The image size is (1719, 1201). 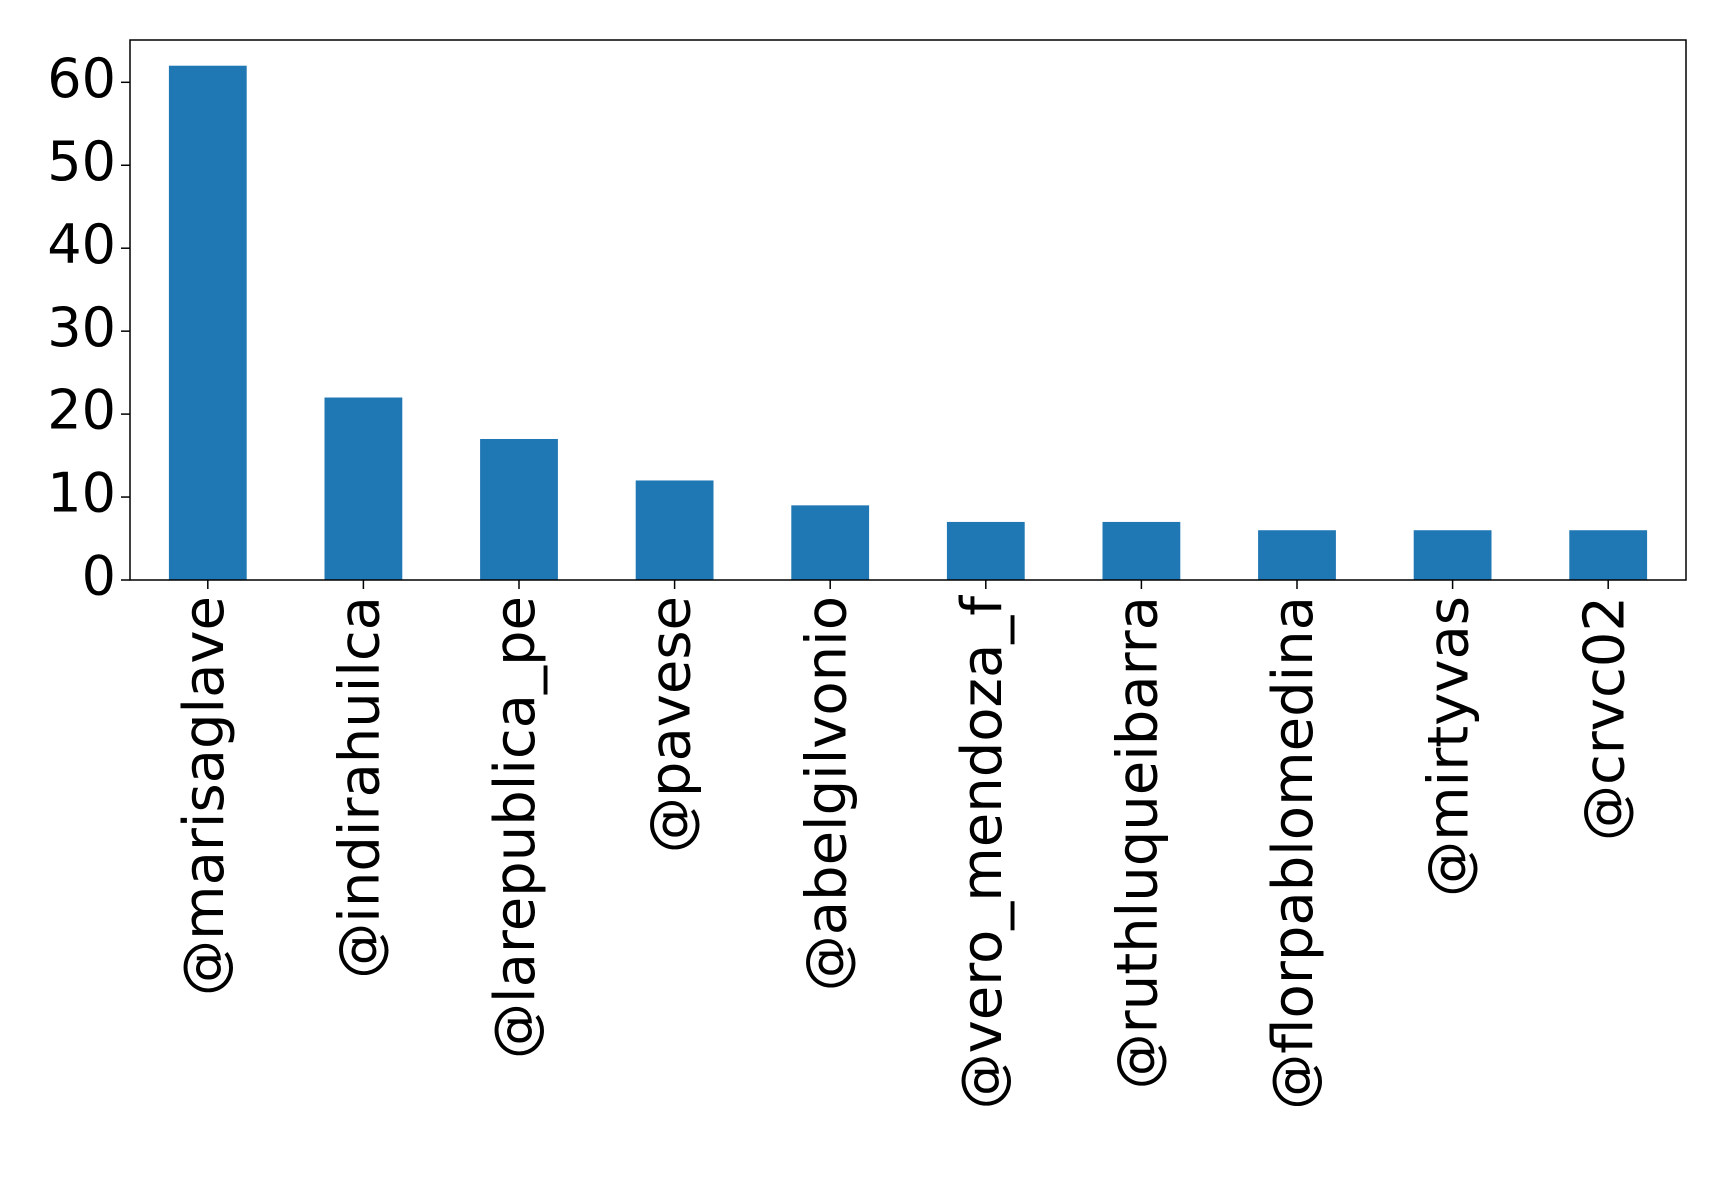 I want to click on y-tick-label: 40, so click(x=81, y=244).